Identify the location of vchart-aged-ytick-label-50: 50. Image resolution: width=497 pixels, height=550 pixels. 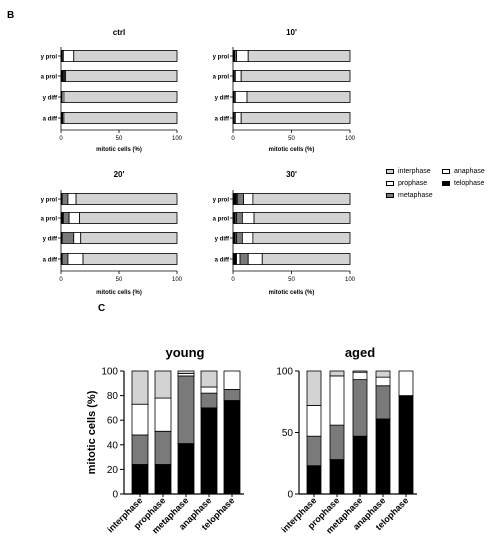
(288, 433).